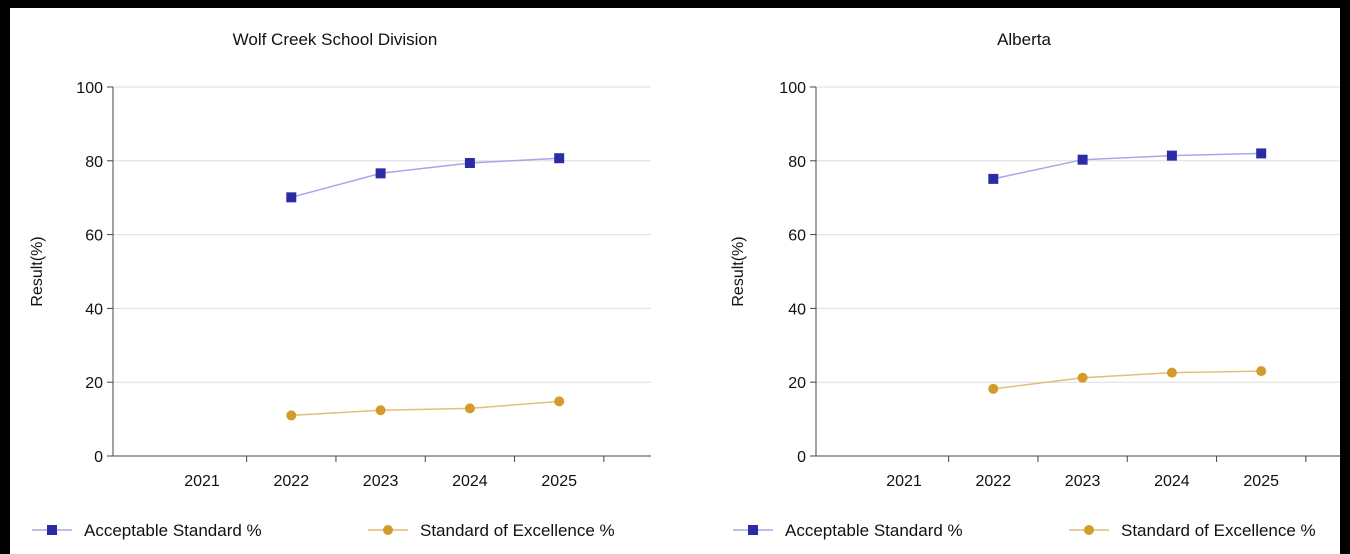  Describe the element at coordinates (335, 39) in the screenshot. I see `chart-title: Wolf Creek School Division` at that location.